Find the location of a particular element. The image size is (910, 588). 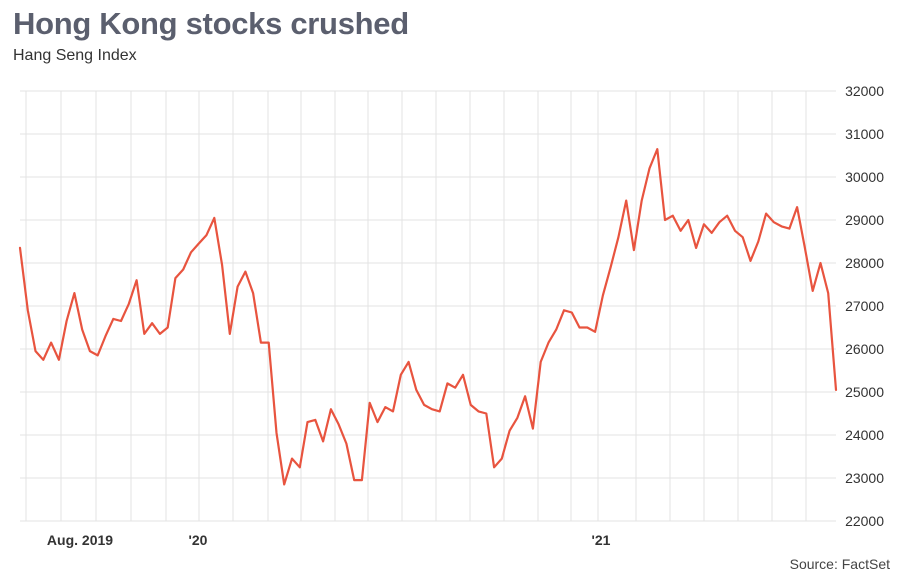

chart-subtitle: Hang Seng Index is located at coordinates (75, 55).